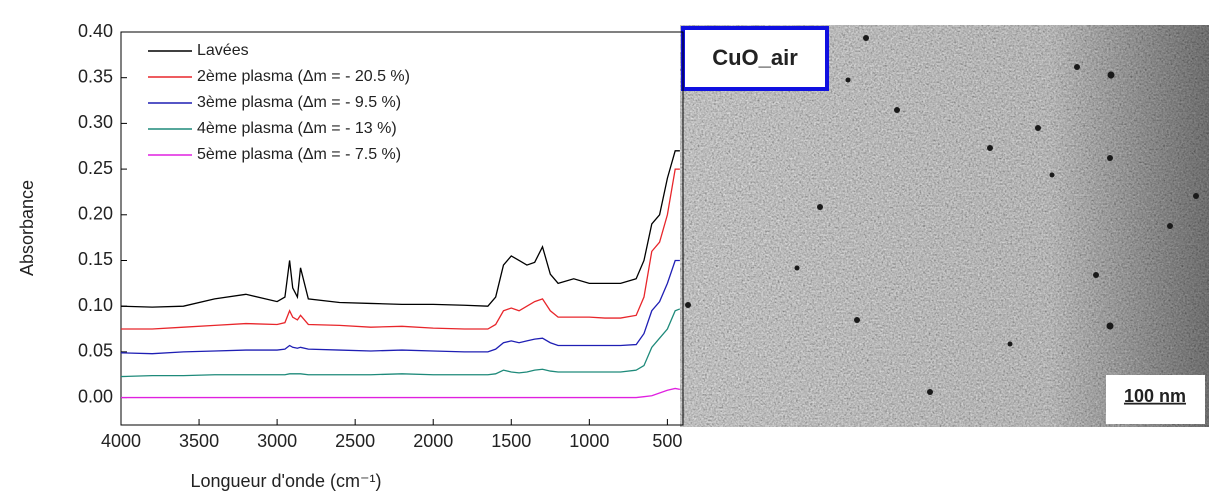 The height and width of the screenshot is (499, 1209). I want to click on y-tick-label: 0.10, so click(95, 305).